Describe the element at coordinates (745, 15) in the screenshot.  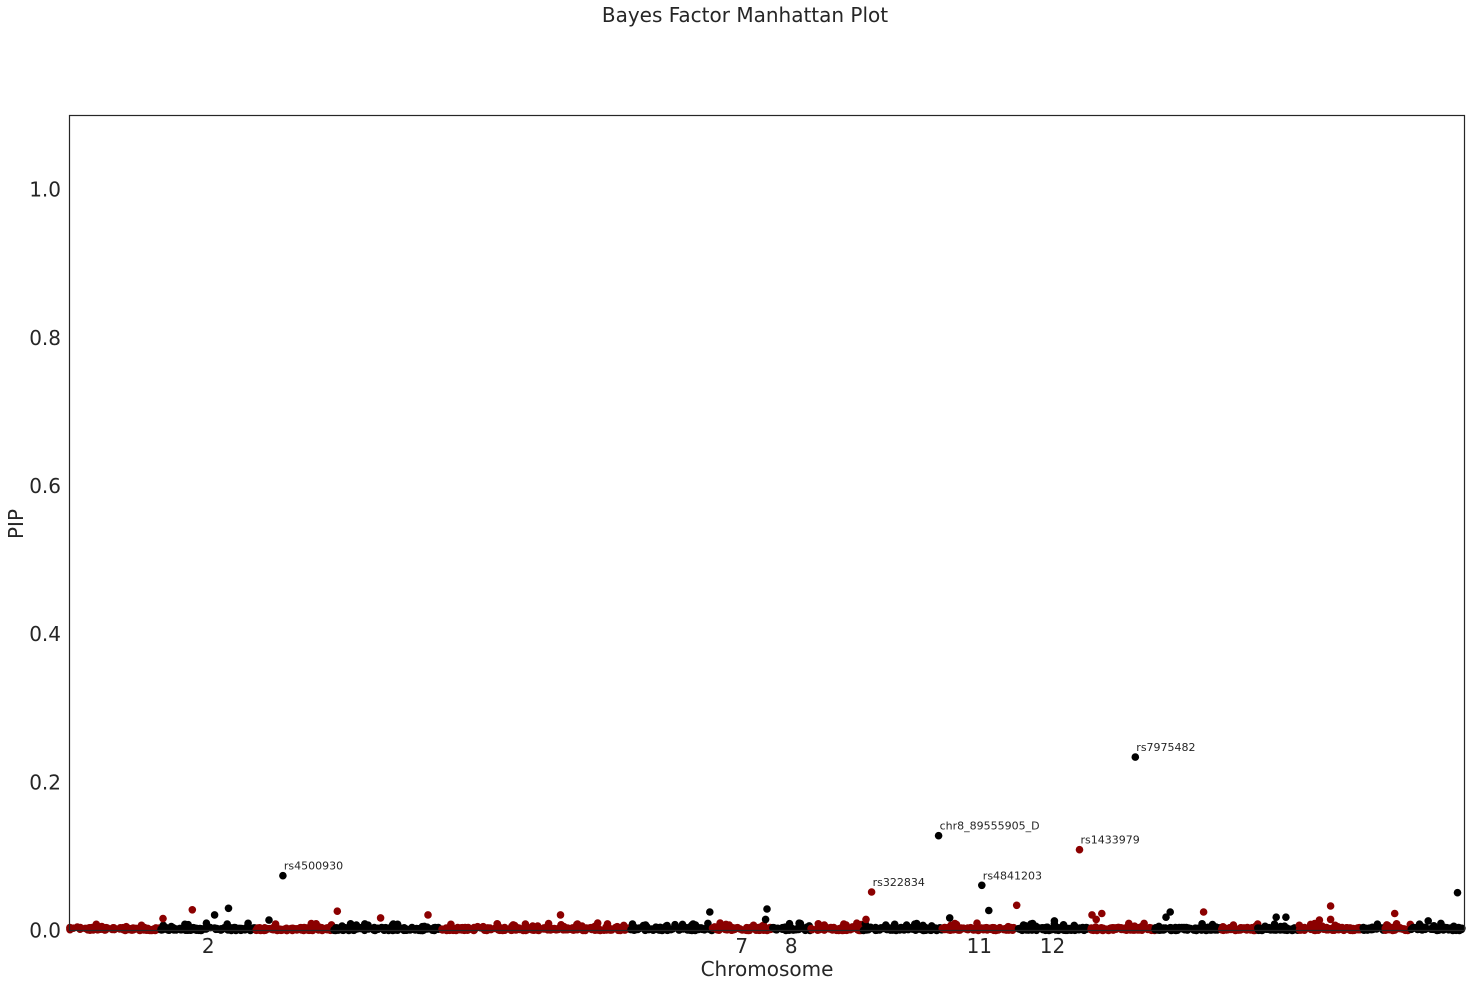
I see `chart-title: Bayes Factor Manhattan Plot` at that location.